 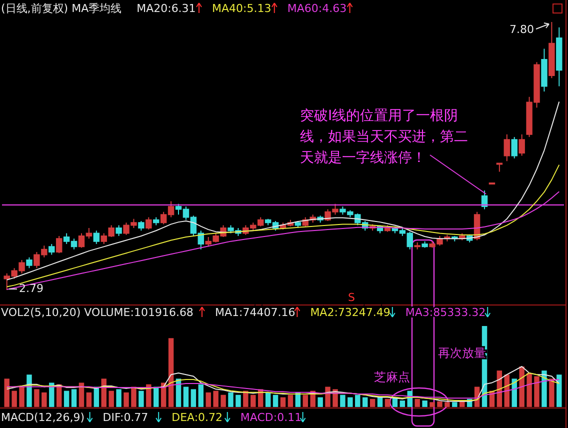 I want to click on text: MACD(12,26,9), so click(x=43, y=417).